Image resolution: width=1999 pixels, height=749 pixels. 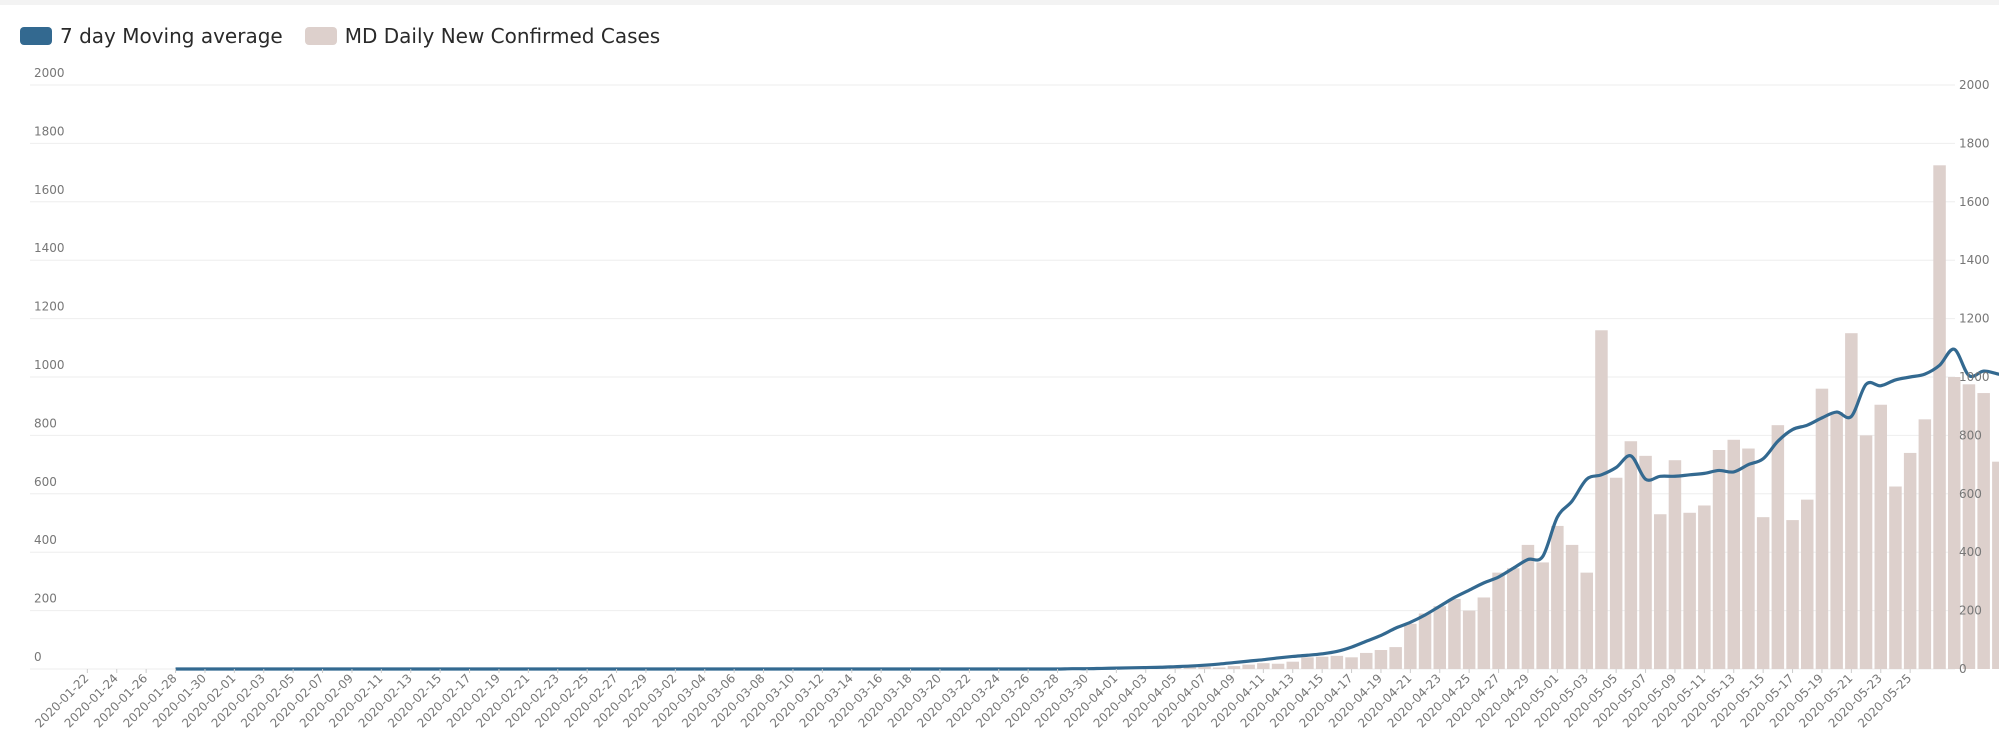 What do you see at coordinates (1974, 260) in the screenshot?
I see `y-right-tick-1400: 1400` at bounding box center [1974, 260].